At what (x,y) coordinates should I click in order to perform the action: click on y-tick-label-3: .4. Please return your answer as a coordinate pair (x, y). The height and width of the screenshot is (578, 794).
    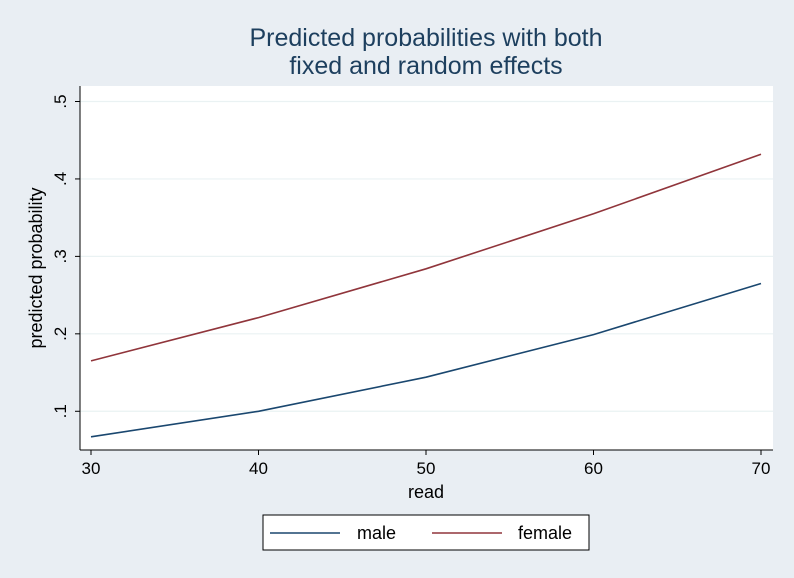
    Looking at the image, I should click on (60, 179).